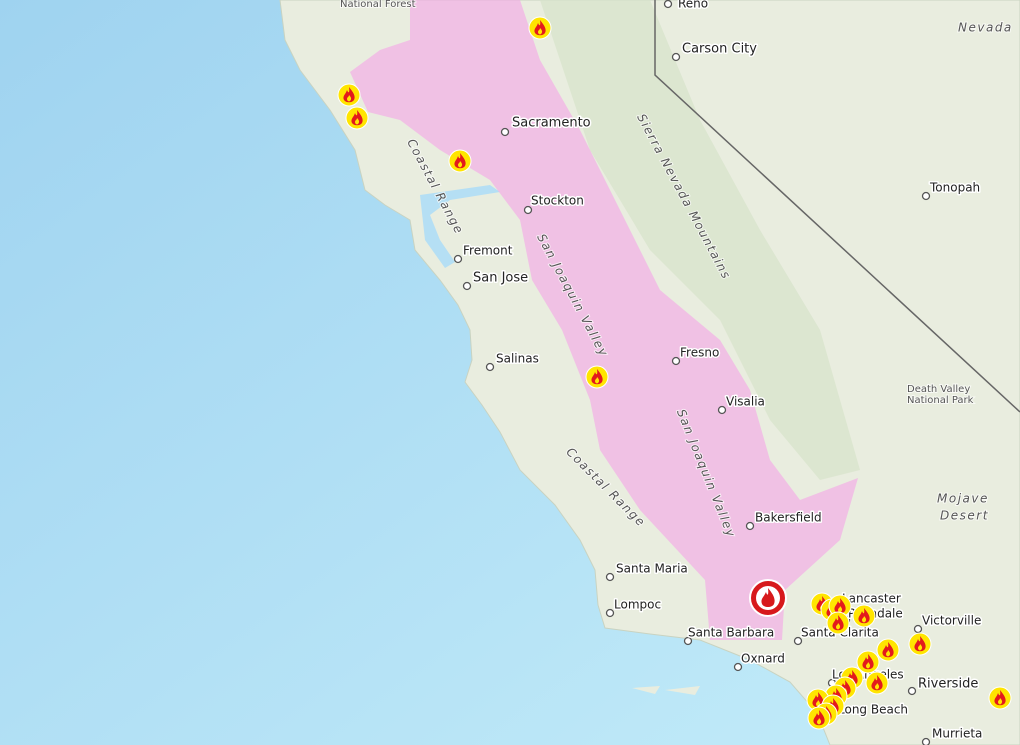 Image resolution: width=1020 pixels, height=745 pixels. I want to click on place-label: Bakersfield, so click(788, 518).